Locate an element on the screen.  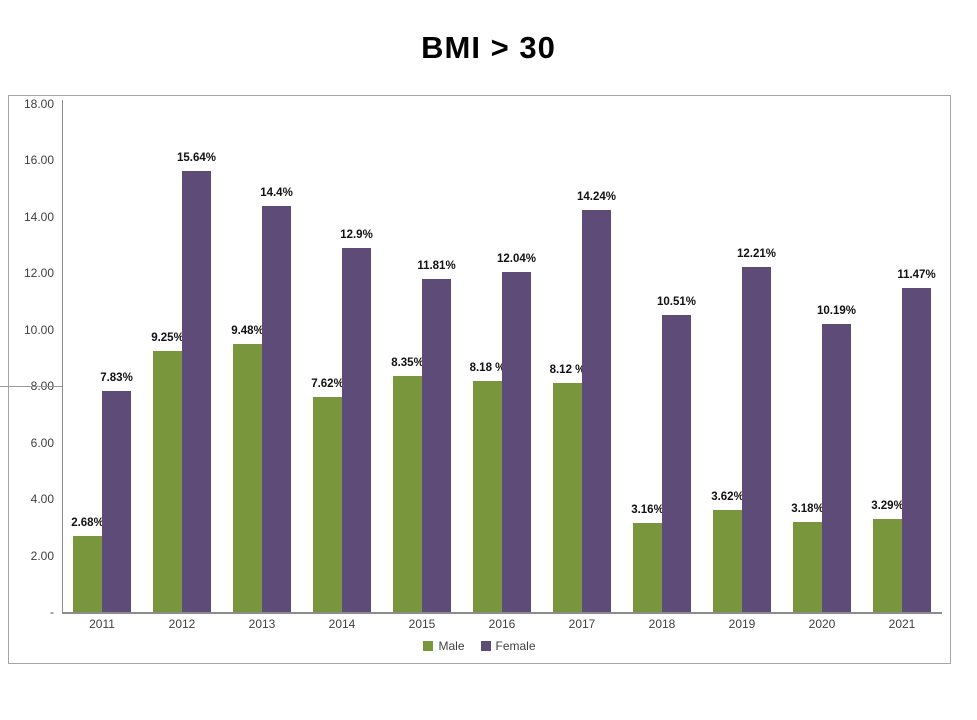
data-label: 9.25% is located at coordinates (167, 338).